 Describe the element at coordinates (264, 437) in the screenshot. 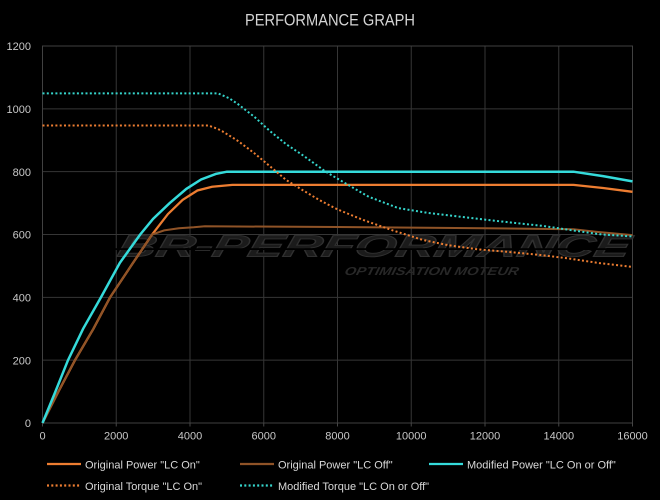

I see `svg-text: 6000` at that location.